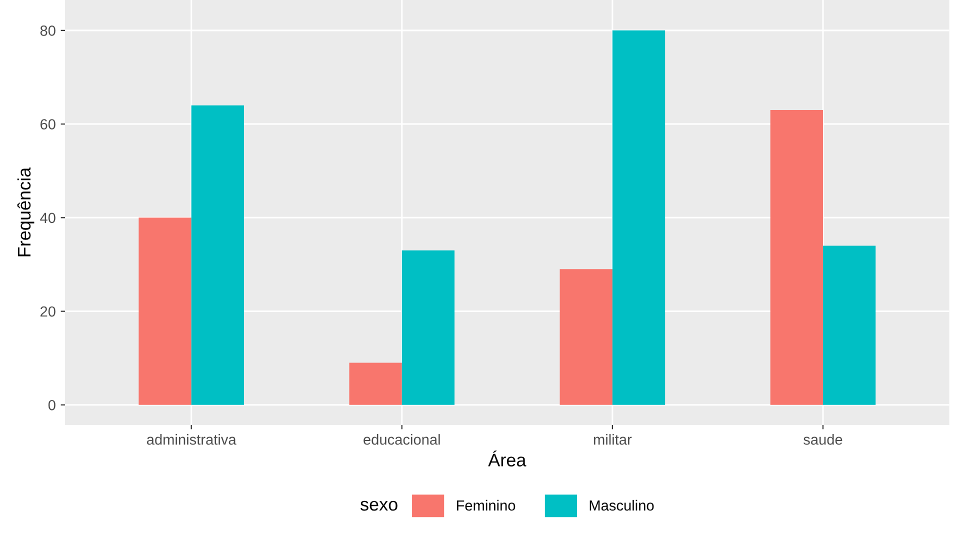  Describe the element at coordinates (379, 505) in the screenshot. I see `legend-title: sexo` at that location.